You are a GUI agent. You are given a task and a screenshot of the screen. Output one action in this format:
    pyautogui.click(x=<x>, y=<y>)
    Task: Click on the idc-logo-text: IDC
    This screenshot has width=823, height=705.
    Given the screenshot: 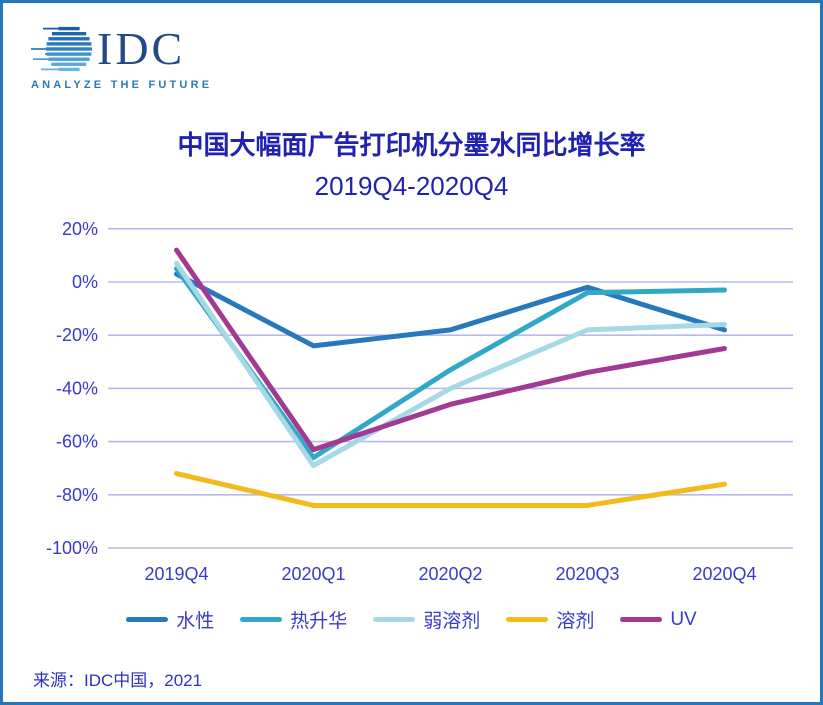 What is the action you would take?
    pyautogui.click(x=141, y=48)
    